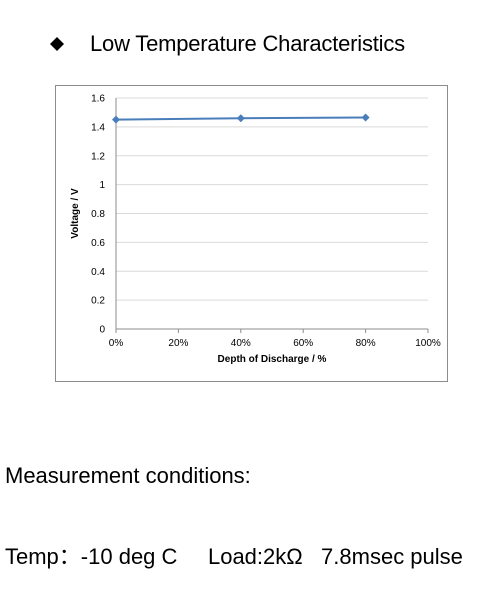  What do you see at coordinates (234, 556) in the screenshot?
I see `conditions-line: Temp：-10 deg C Load:2kΩ 7.8msec pulse` at bounding box center [234, 556].